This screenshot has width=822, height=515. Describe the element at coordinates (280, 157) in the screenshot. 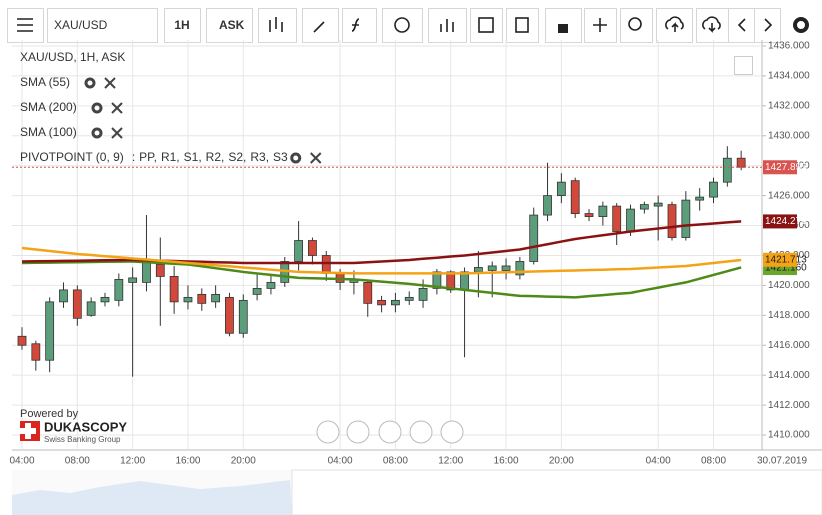

I see `pivot-level: S3` at that location.